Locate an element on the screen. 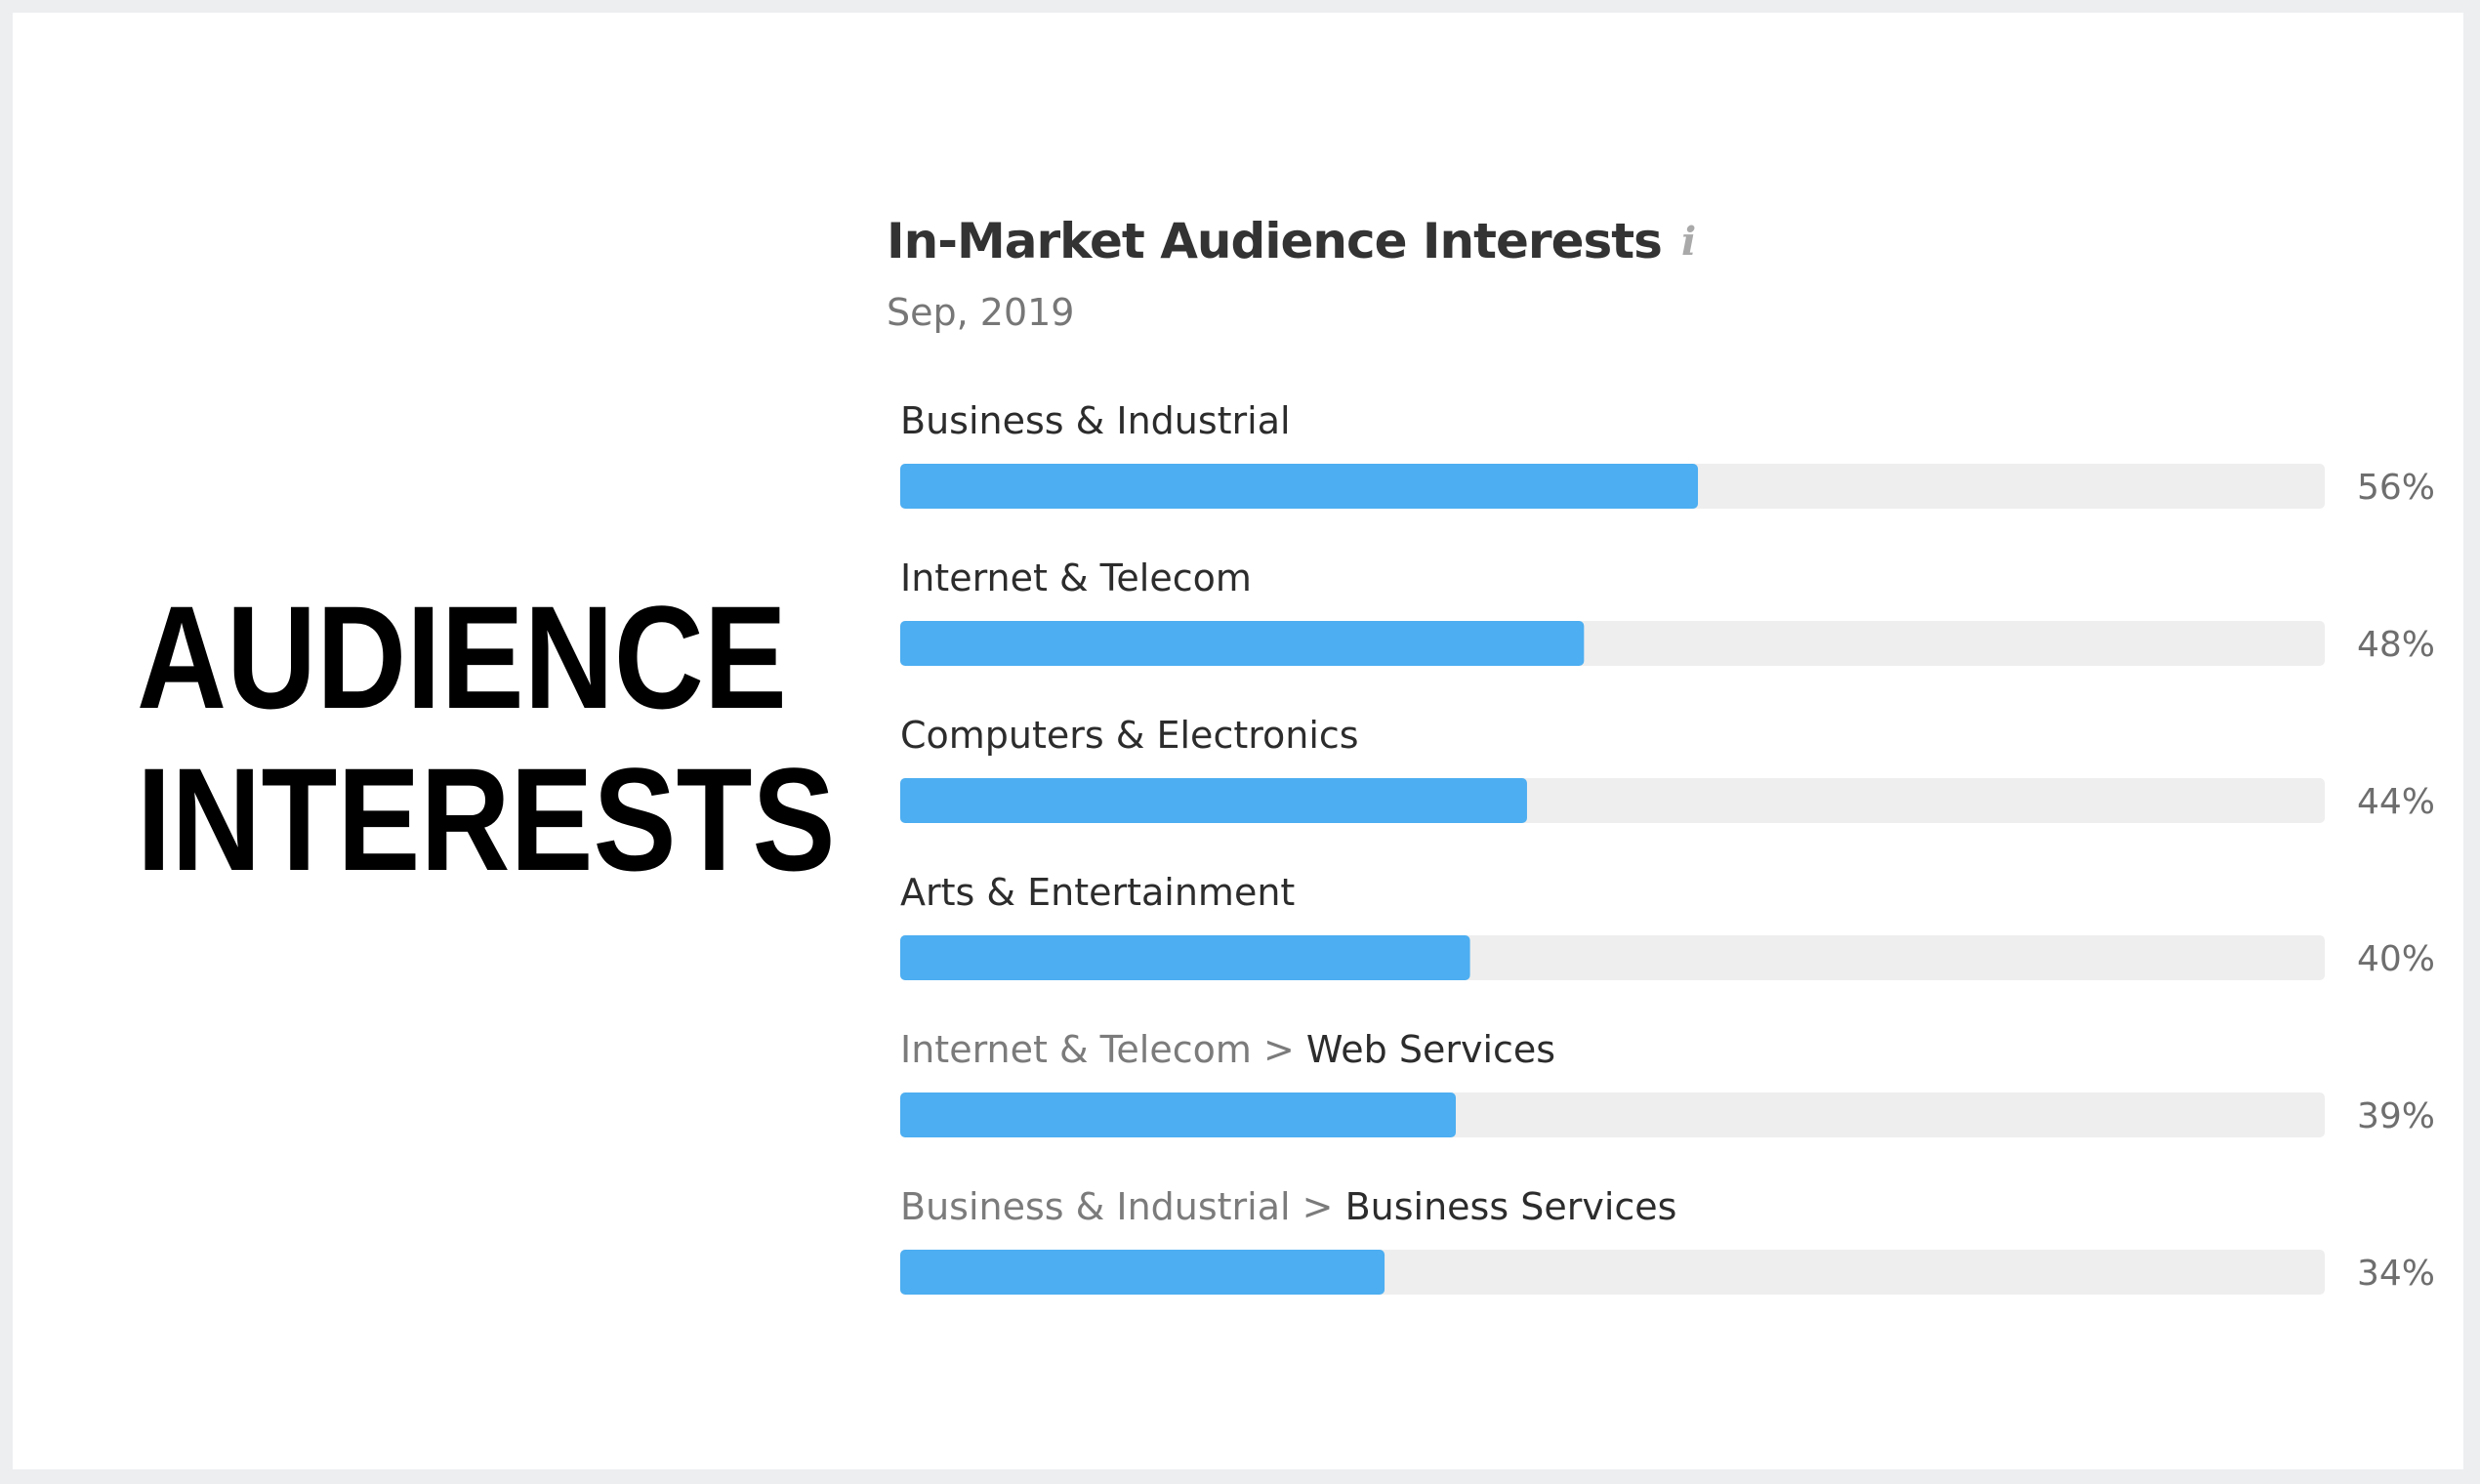  category-label: Computers & Electronics is located at coordinates (1129, 736).